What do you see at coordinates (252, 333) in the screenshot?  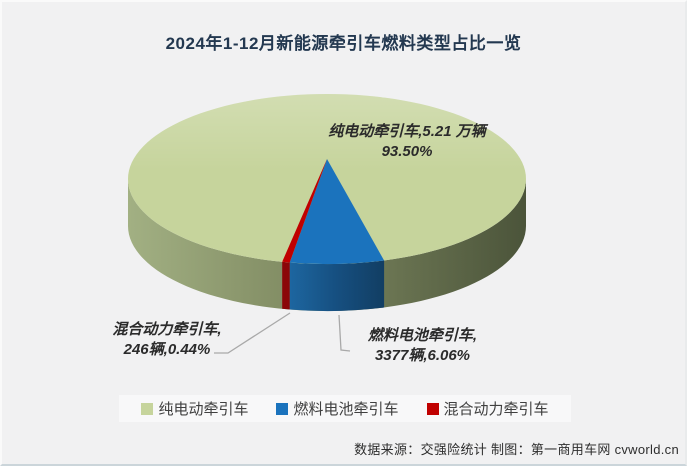 I see `leader-line-hybrid` at bounding box center [252, 333].